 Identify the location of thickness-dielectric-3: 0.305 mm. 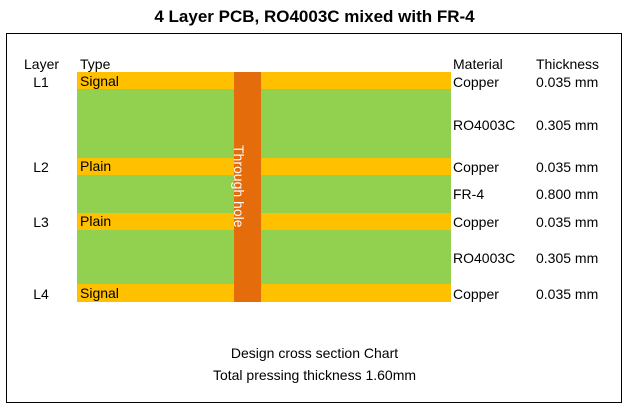
(567, 258).